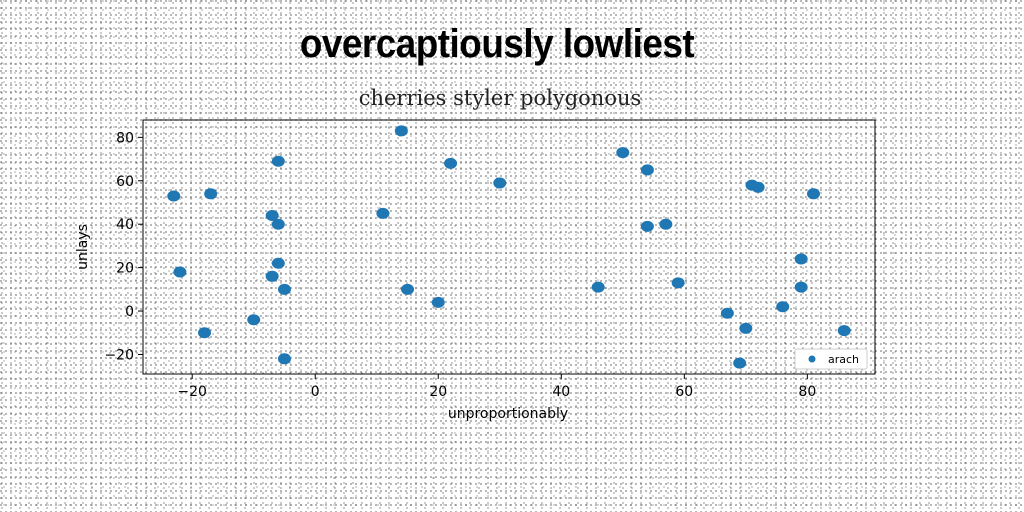  Describe the element at coordinates (125, 225) in the screenshot. I see `y-tick-label: 40` at that location.